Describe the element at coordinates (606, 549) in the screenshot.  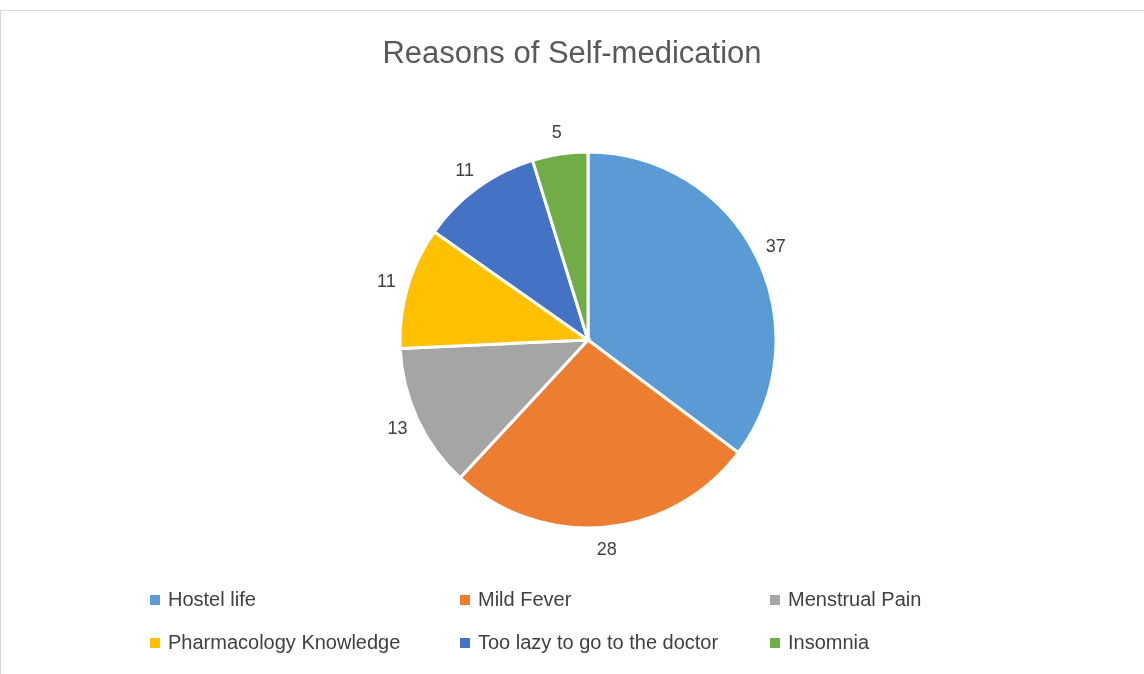
I see `data-label: 28` at that location.